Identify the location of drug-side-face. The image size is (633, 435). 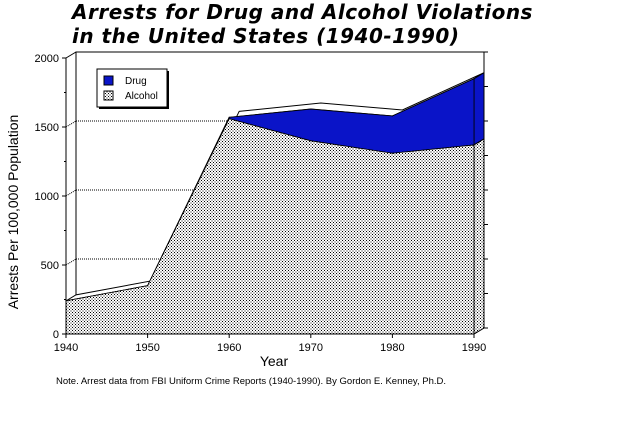
(479, 108).